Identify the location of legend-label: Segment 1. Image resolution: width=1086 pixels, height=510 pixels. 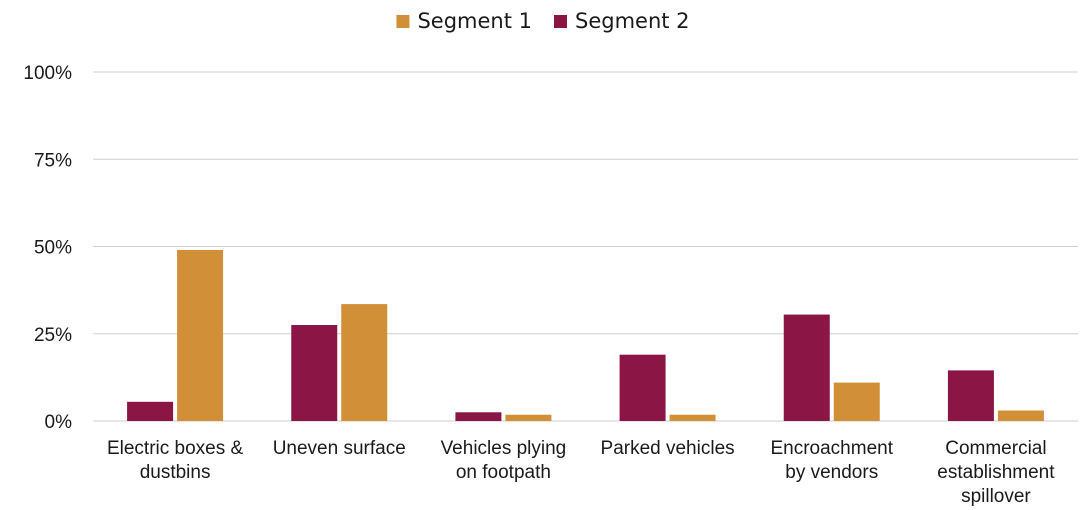
(474, 21).